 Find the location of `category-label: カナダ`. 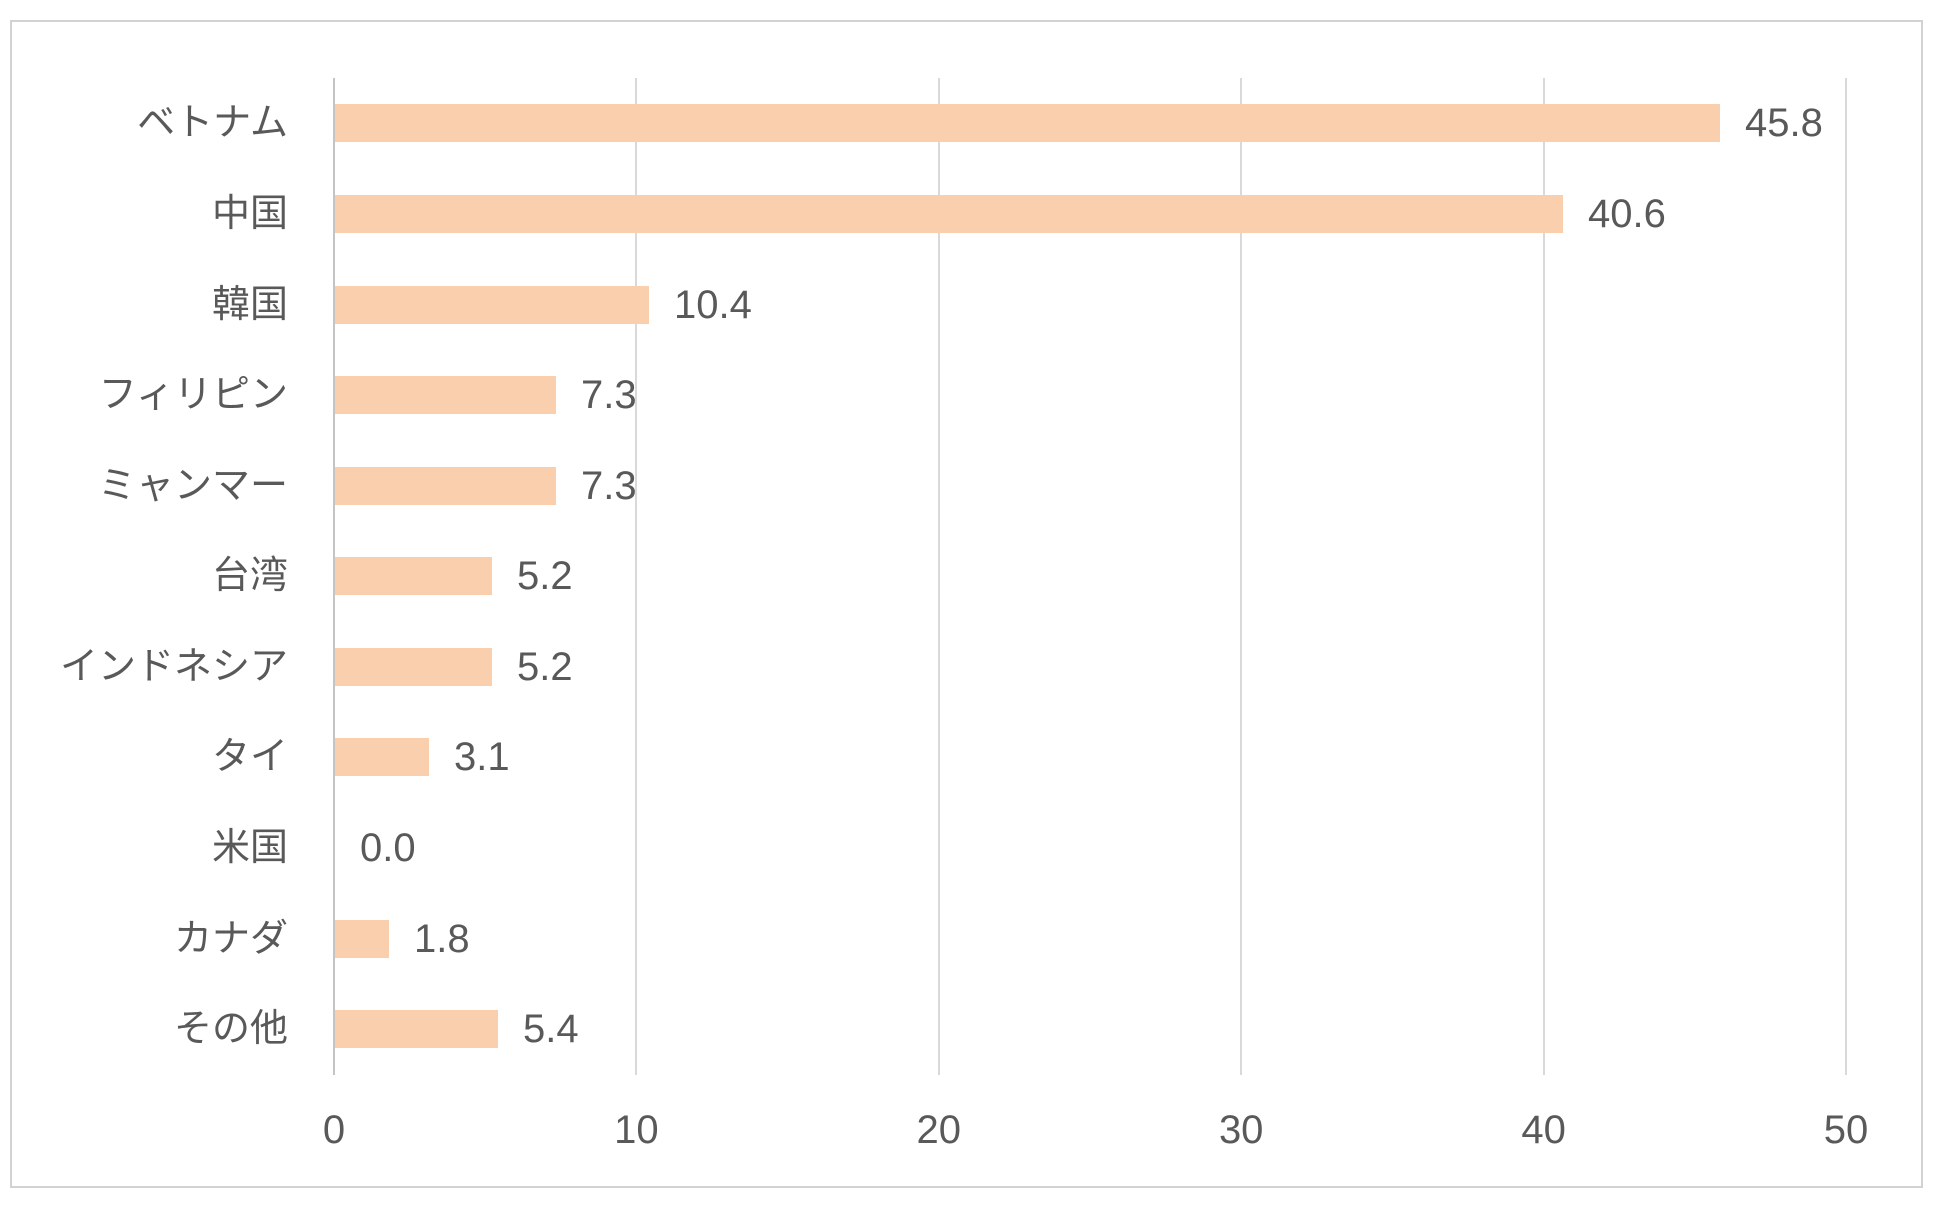

category-label: カナダ is located at coordinates (230, 939).